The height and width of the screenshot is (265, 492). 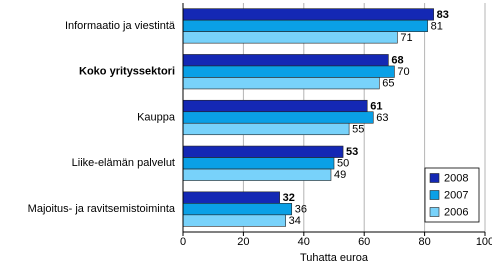 I want to click on x-tick-label: 60, so click(x=364, y=242).